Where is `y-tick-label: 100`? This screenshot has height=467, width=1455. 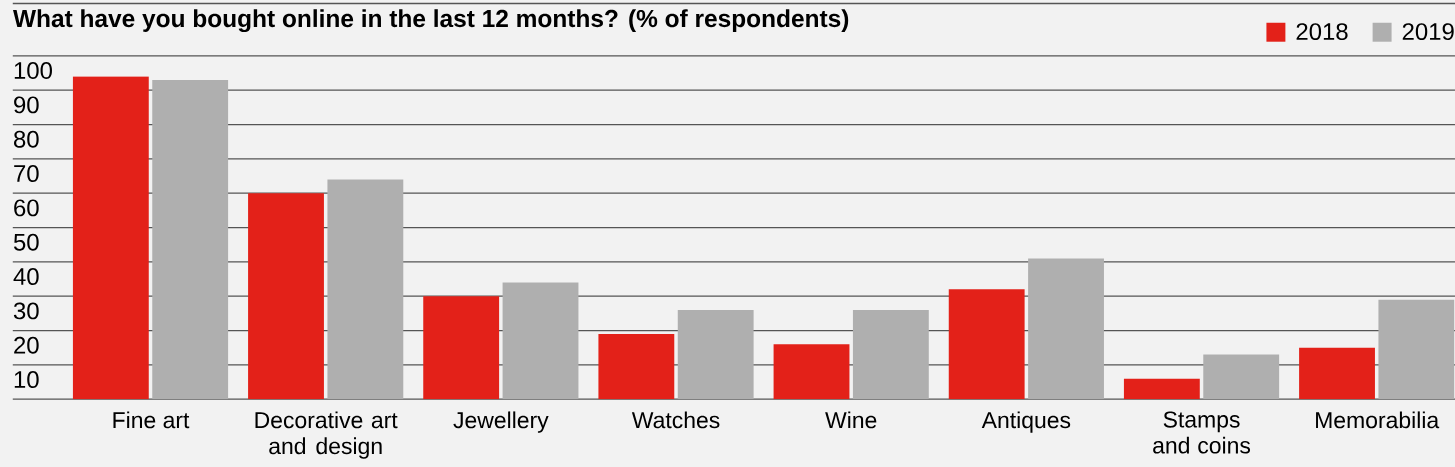
y-tick-label: 100 is located at coordinates (33, 70).